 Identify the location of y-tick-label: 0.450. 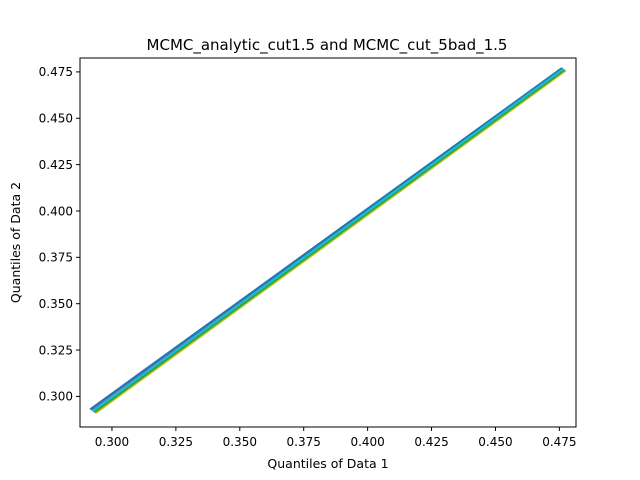
(56, 119).